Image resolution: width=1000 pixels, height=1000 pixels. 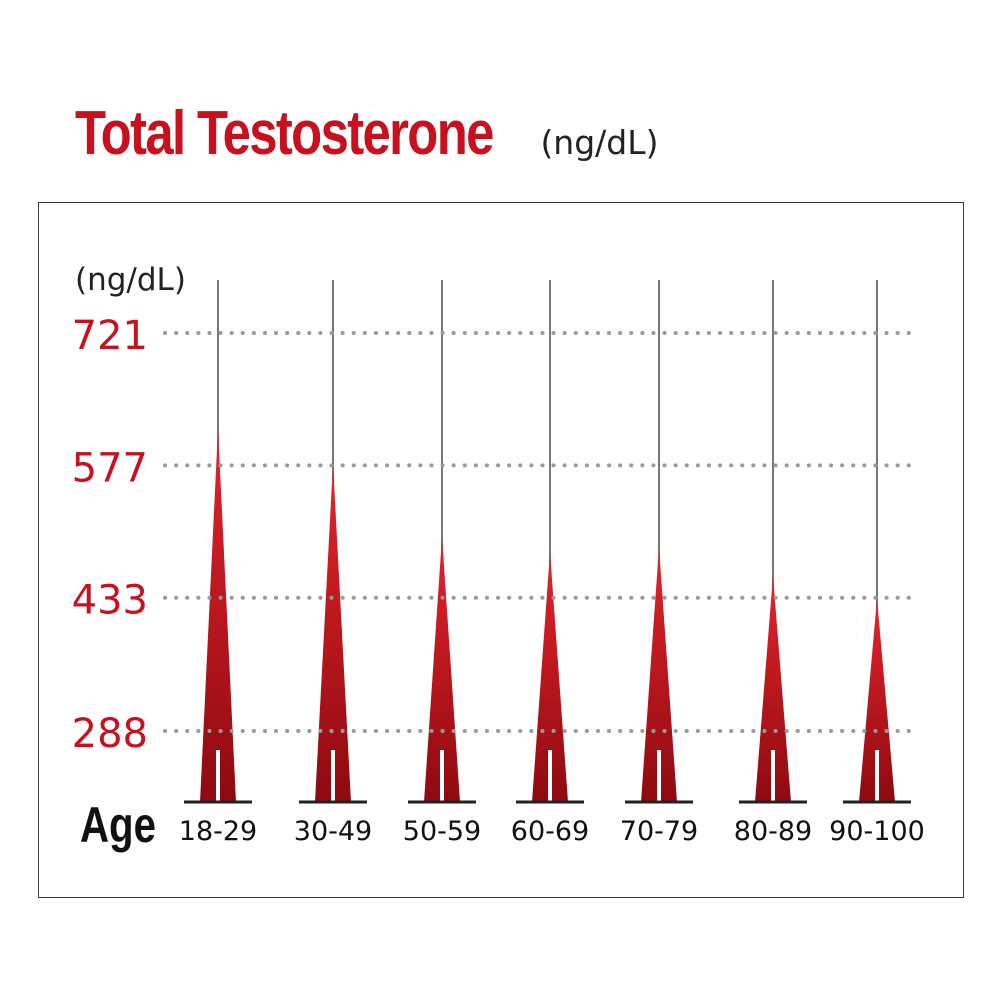 I want to click on chart-title: Total Testosterone (ng/dL), so click(x=367, y=138).